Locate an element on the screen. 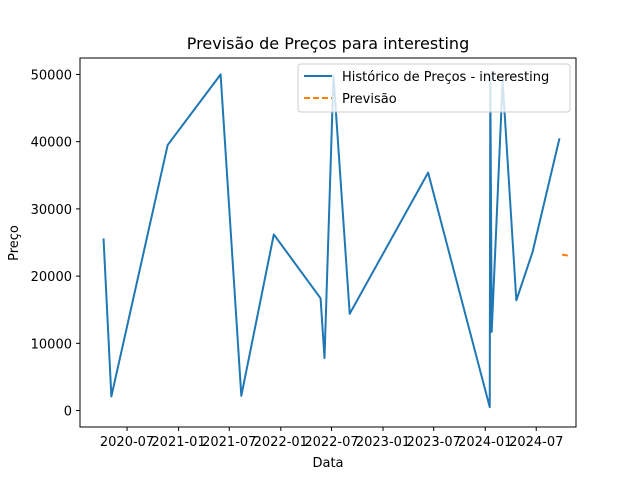  x-tick-label: 2022-01 is located at coordinates (281, 442).